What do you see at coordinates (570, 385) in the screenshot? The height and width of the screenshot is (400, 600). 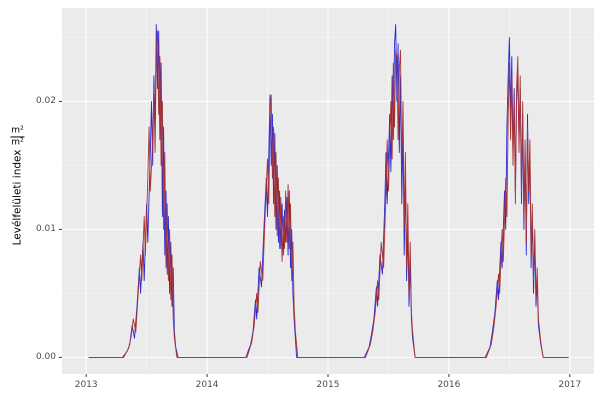 I see `x-tick-label: 2017` at bounding box center [570, 385].